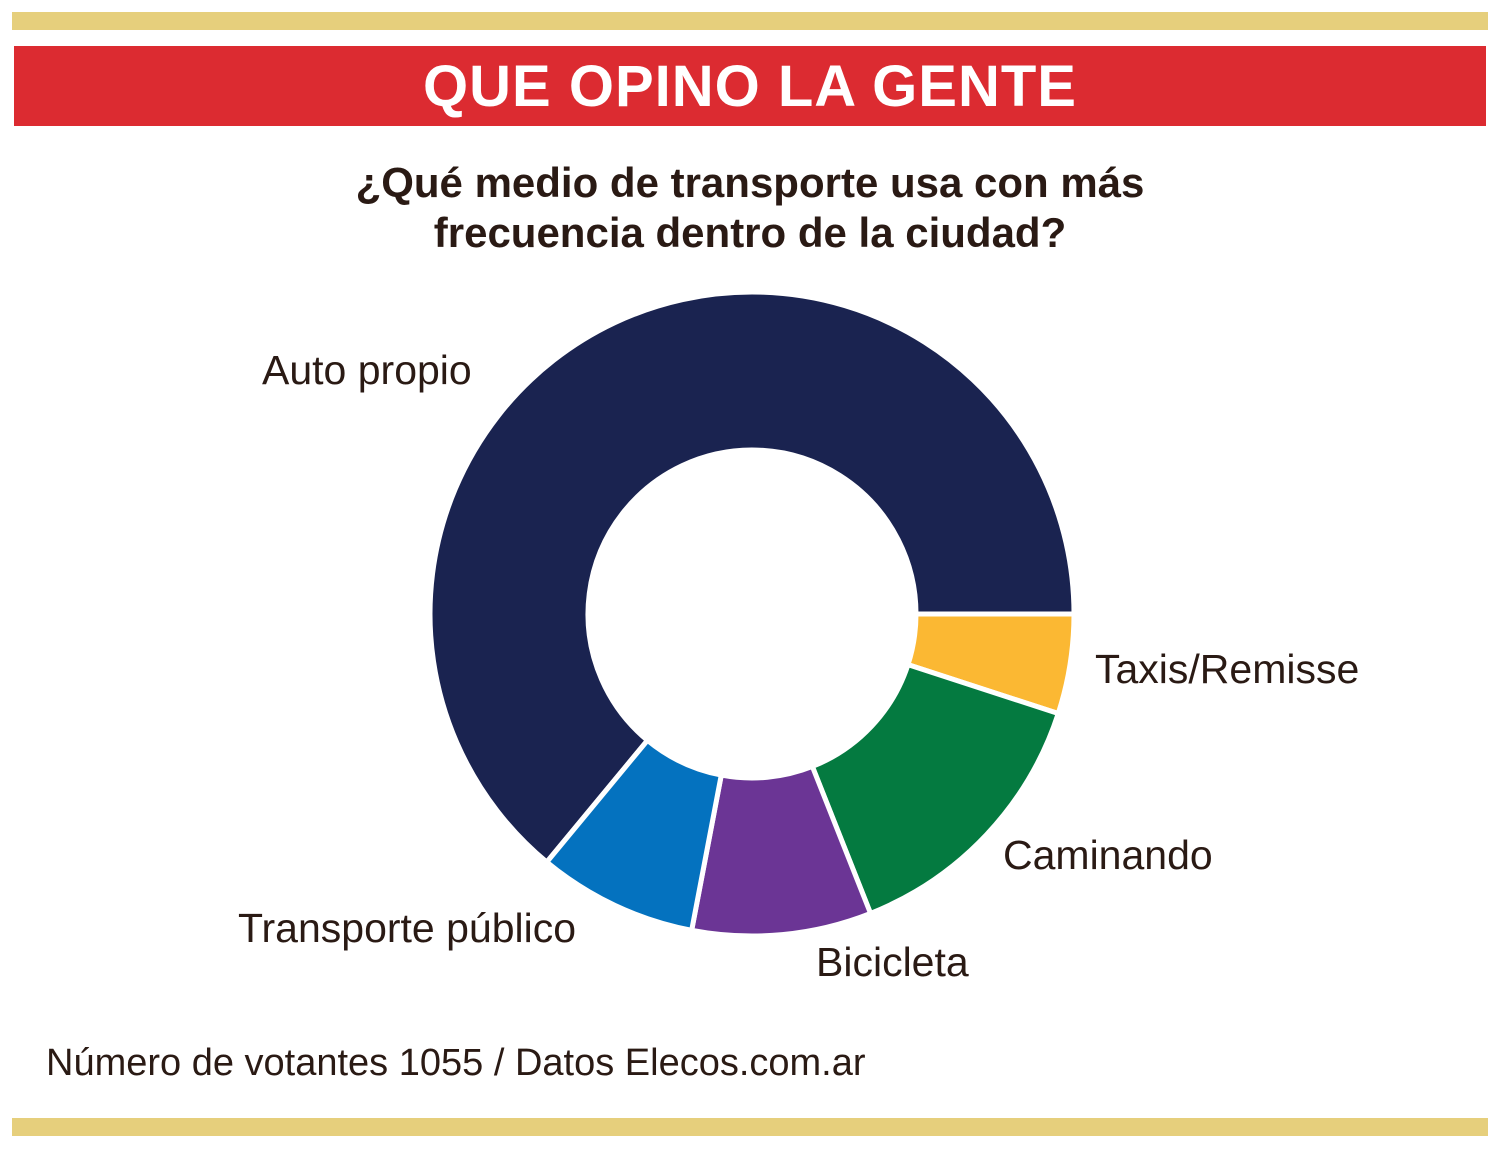  I want to click on banner-title: QUE OPINO LA GENTE, so click(750, 86).